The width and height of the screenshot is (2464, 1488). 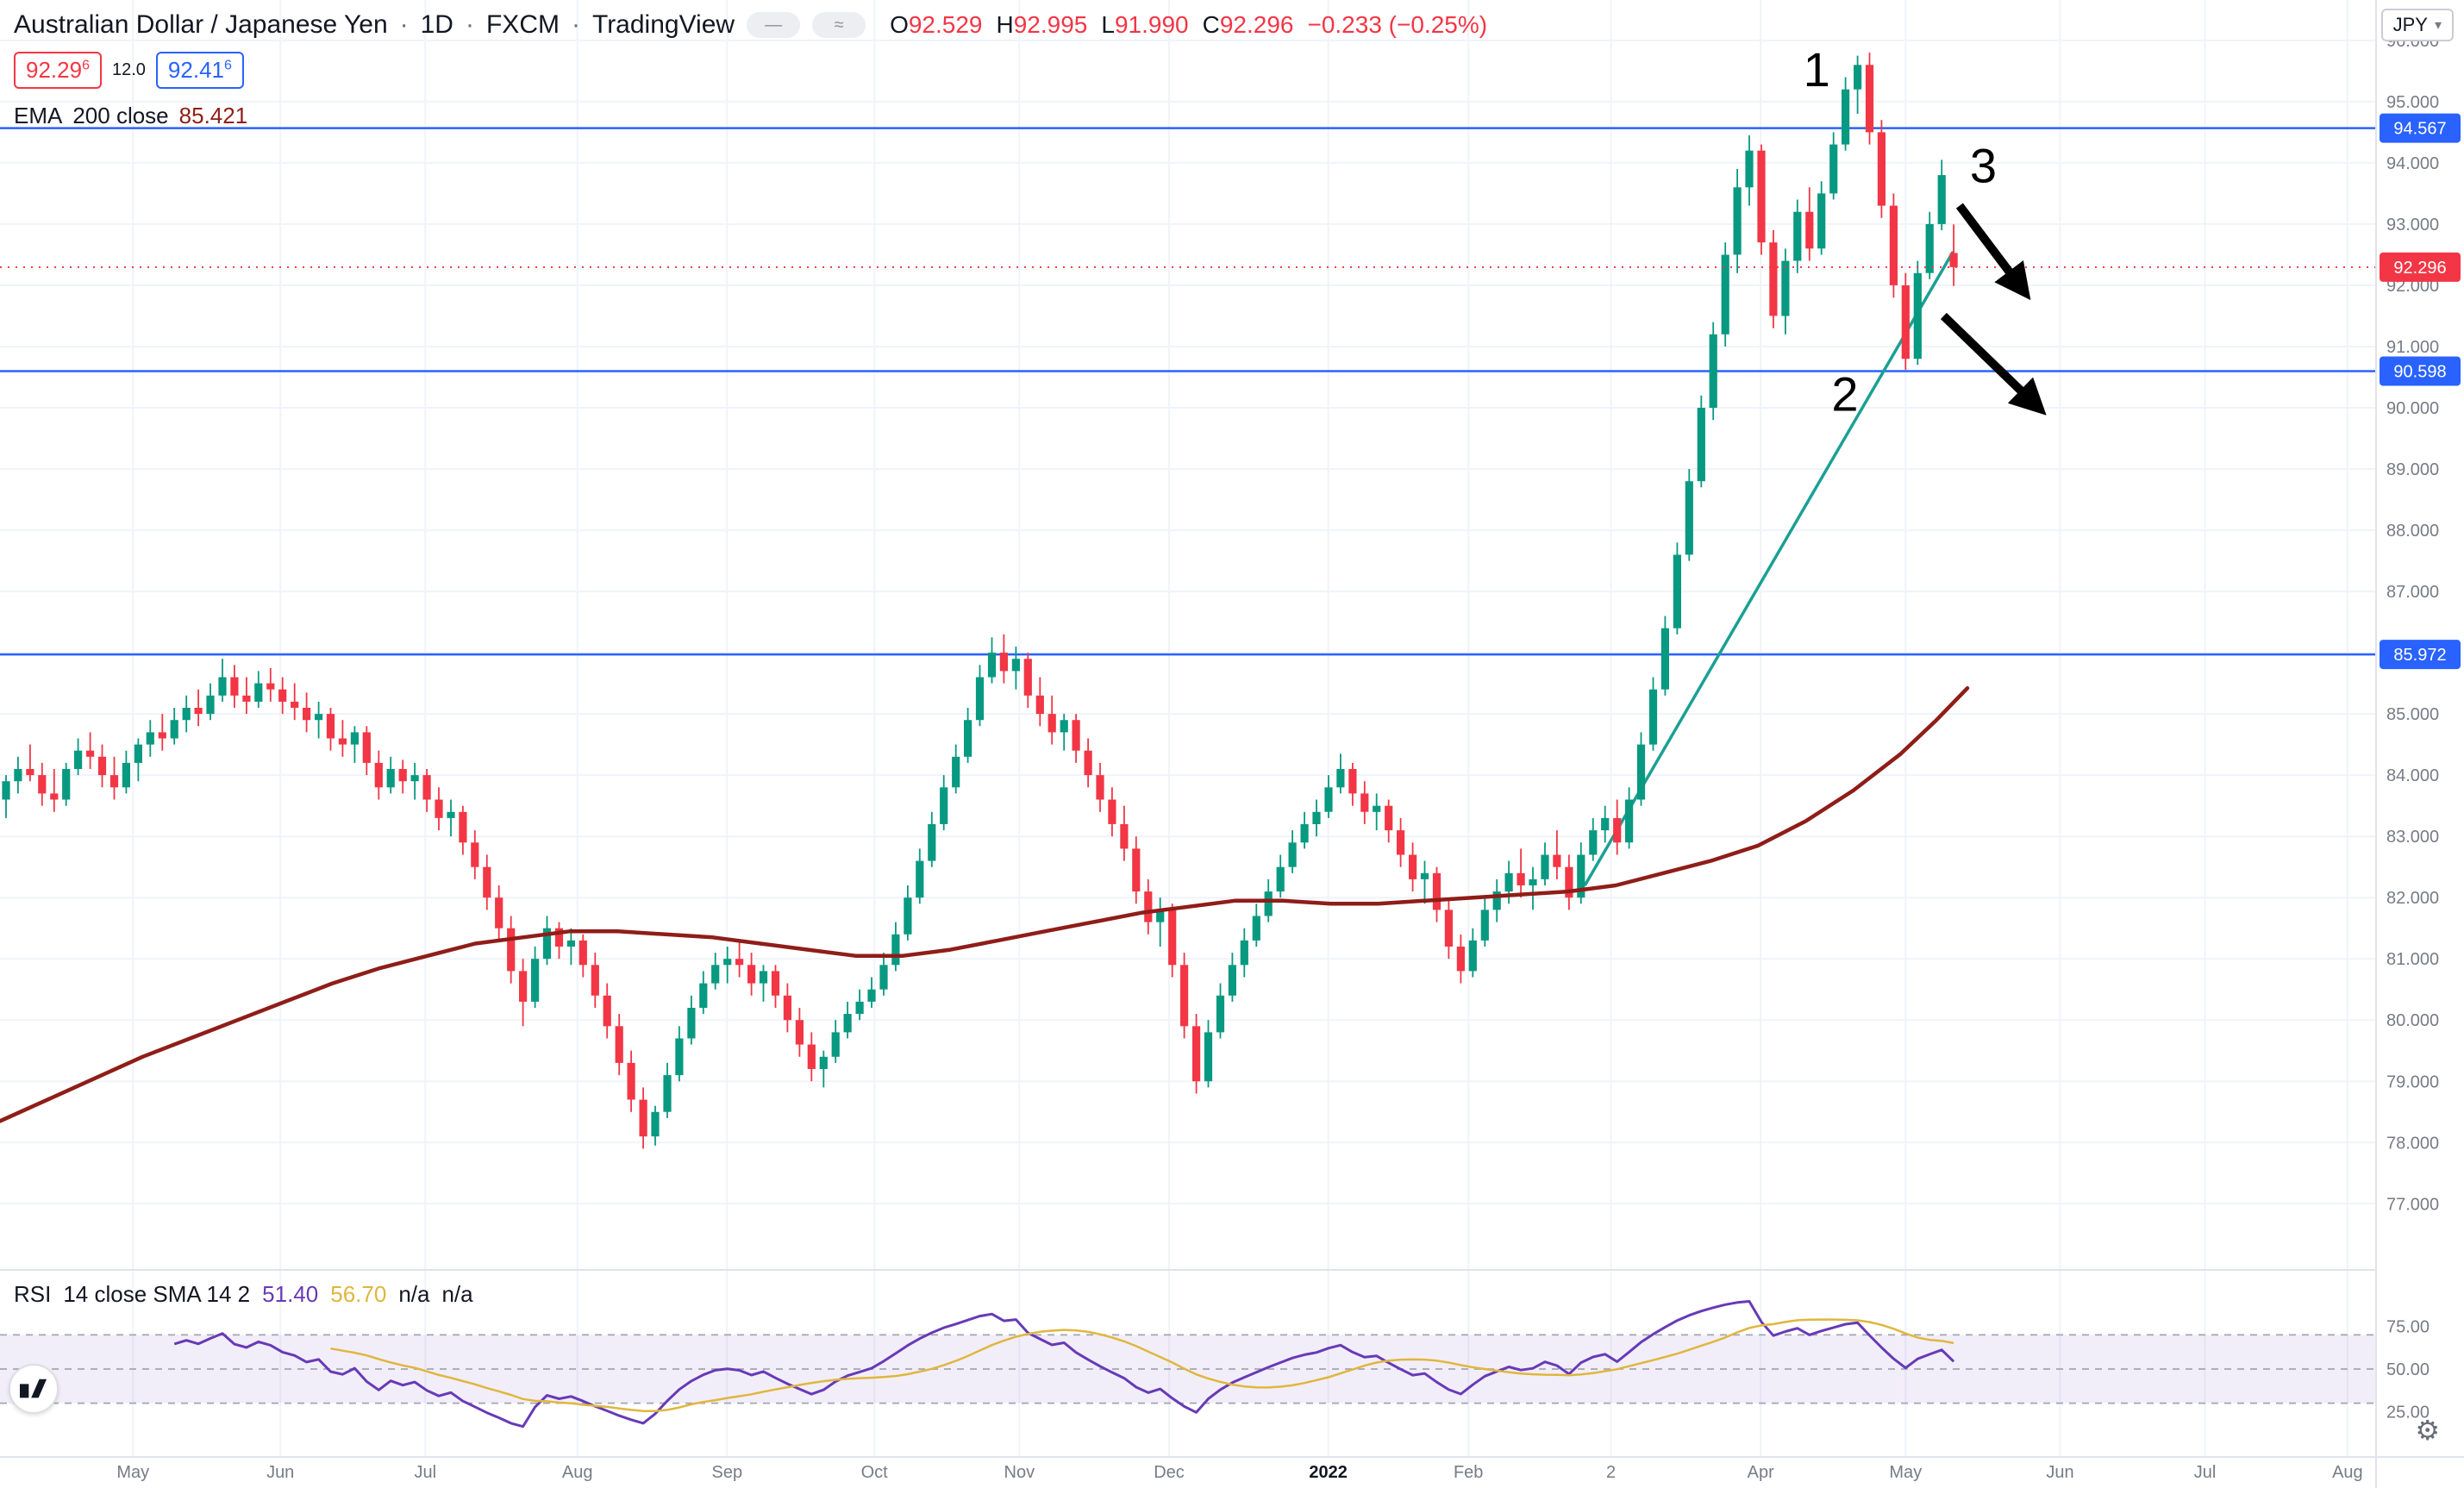 I want to click on high-value: 92.995, so click(x=1050, y=24).